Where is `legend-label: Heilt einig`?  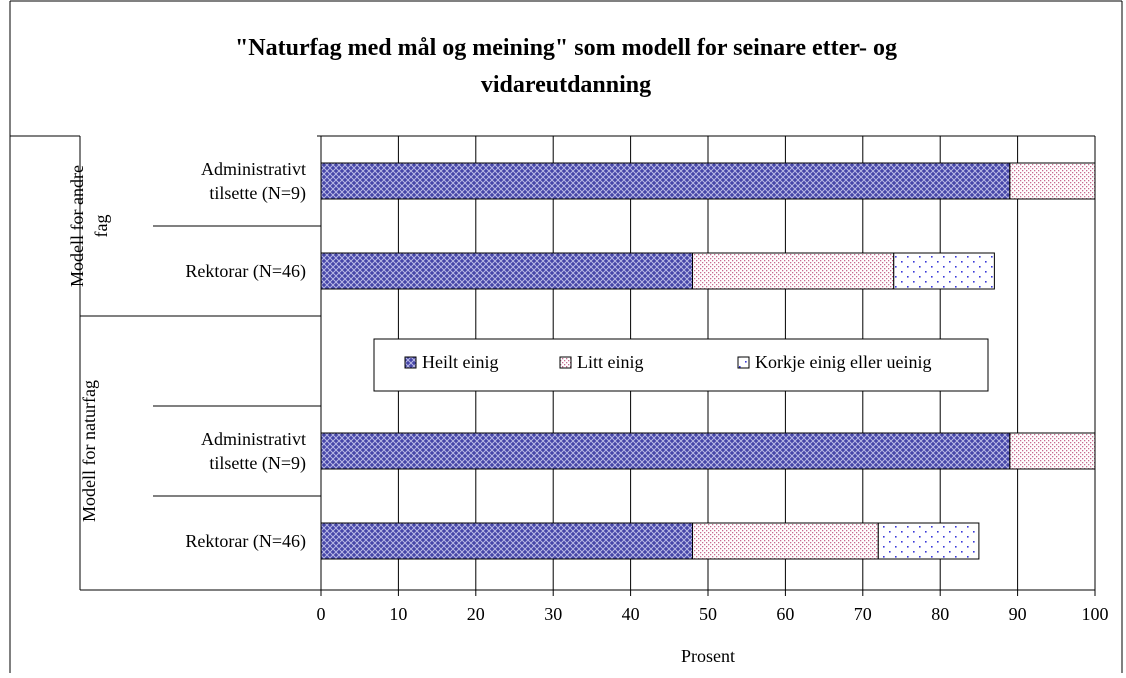
legend-label: Heilt einig is located at coordinates (460, 362).